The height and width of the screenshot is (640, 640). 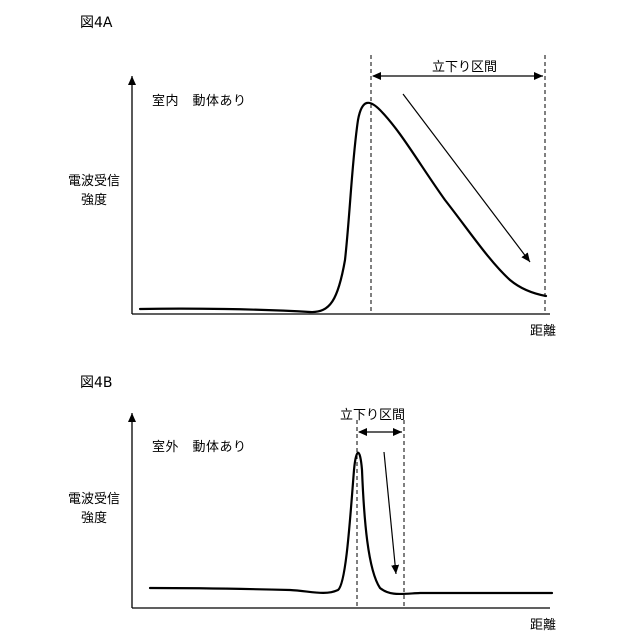 I want to click on figure-4b-signal-curve, so click(x=351, y=523).